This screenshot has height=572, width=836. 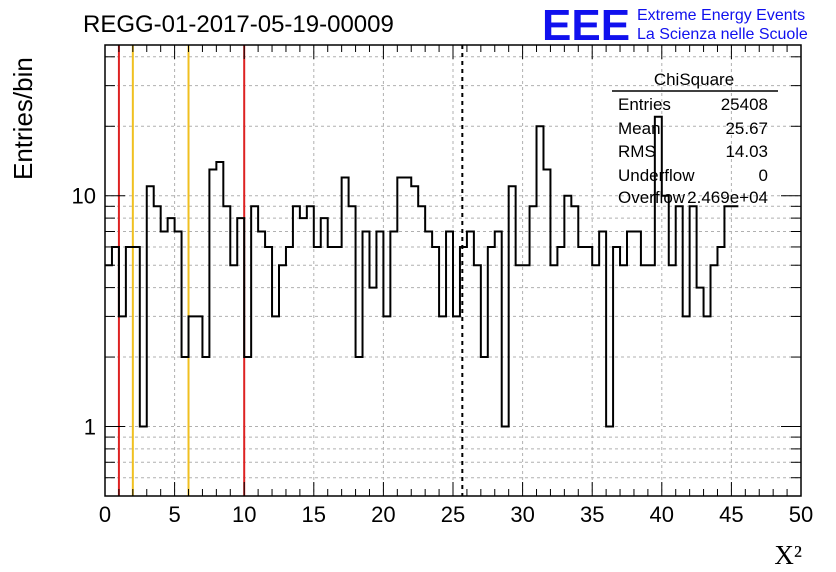 I want to click on x-axis-label: X², so click(x=788, y=555).